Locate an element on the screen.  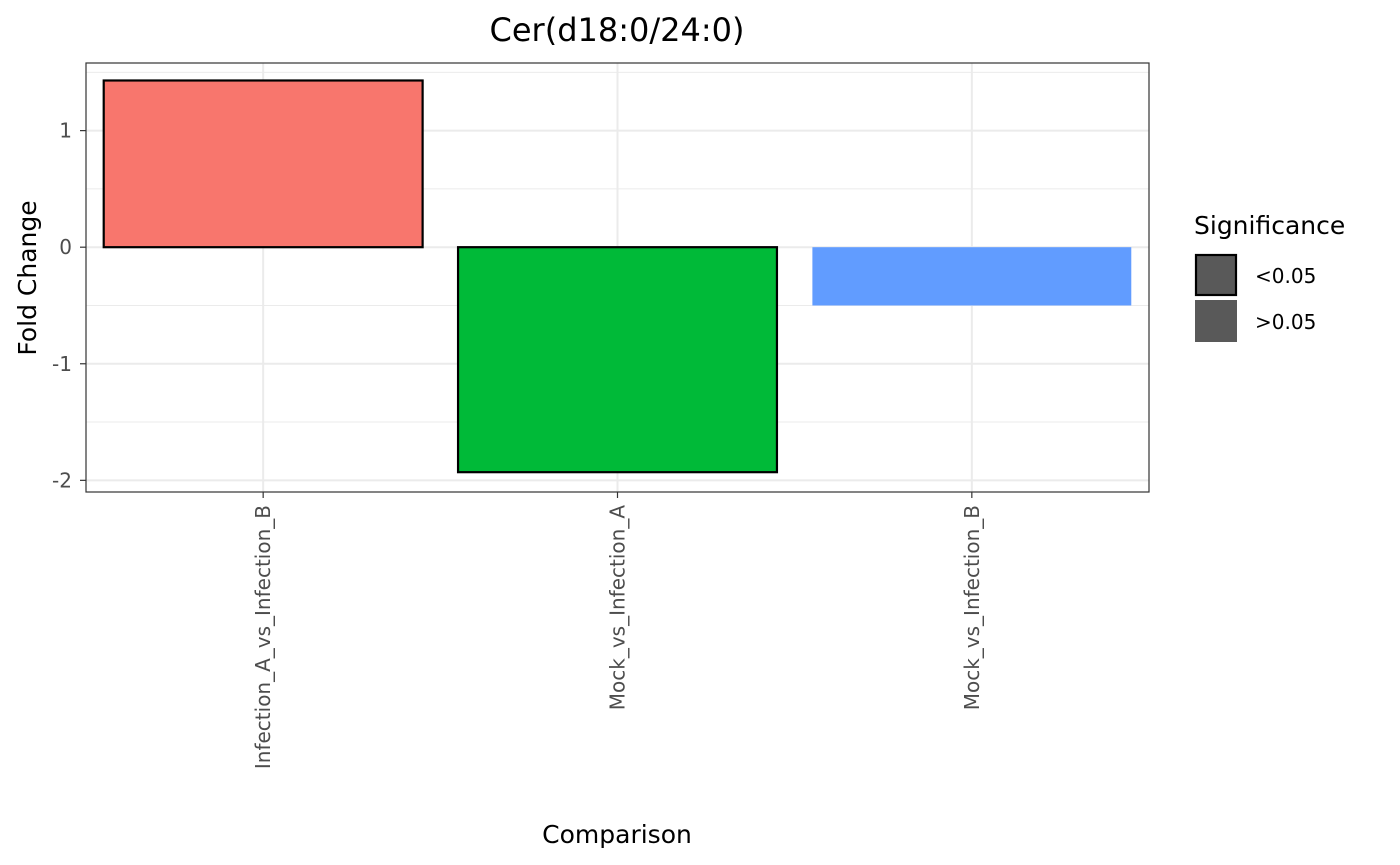
y-axis-title: Fold Change is located at coordinates (27, 277).